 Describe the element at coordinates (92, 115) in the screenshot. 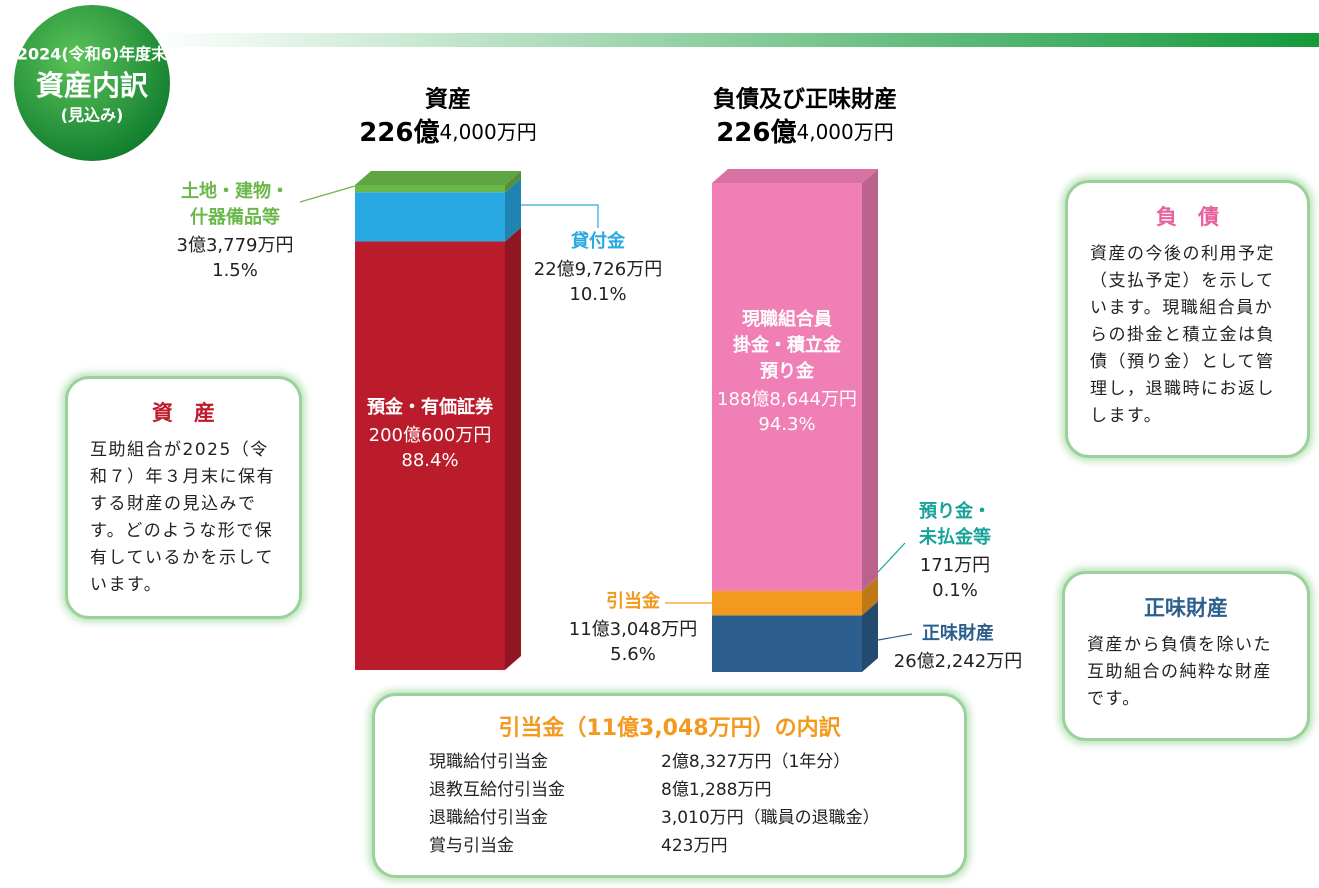

I see `badge-note: (見込み)` at that location.